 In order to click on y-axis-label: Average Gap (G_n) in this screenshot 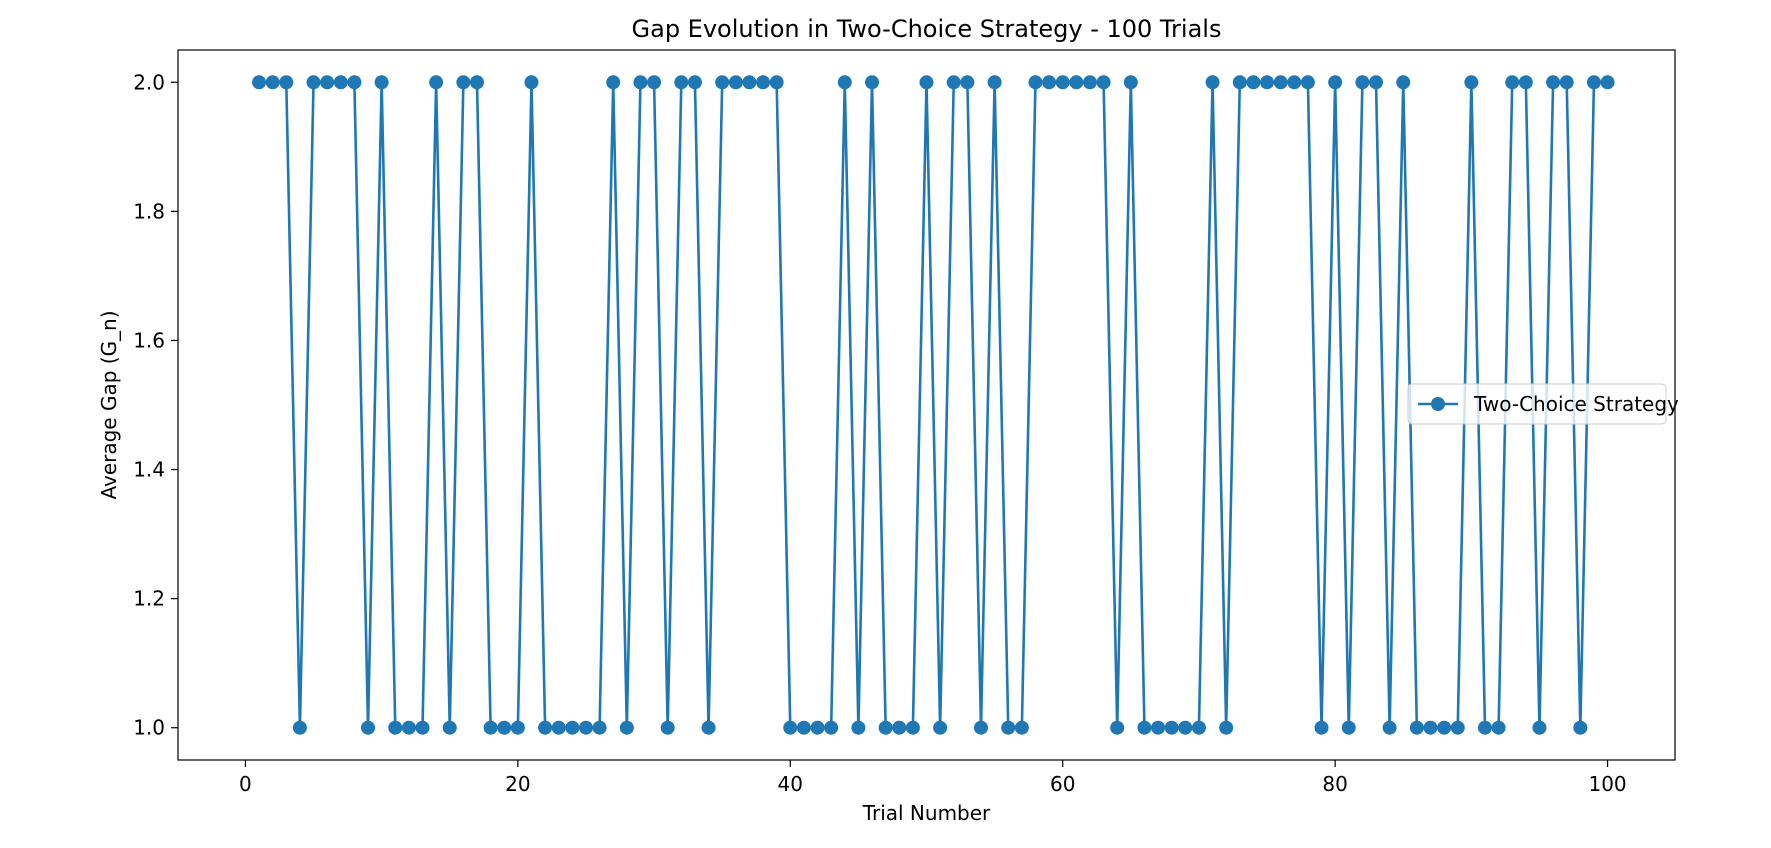, I will do `click(109, 404)`.